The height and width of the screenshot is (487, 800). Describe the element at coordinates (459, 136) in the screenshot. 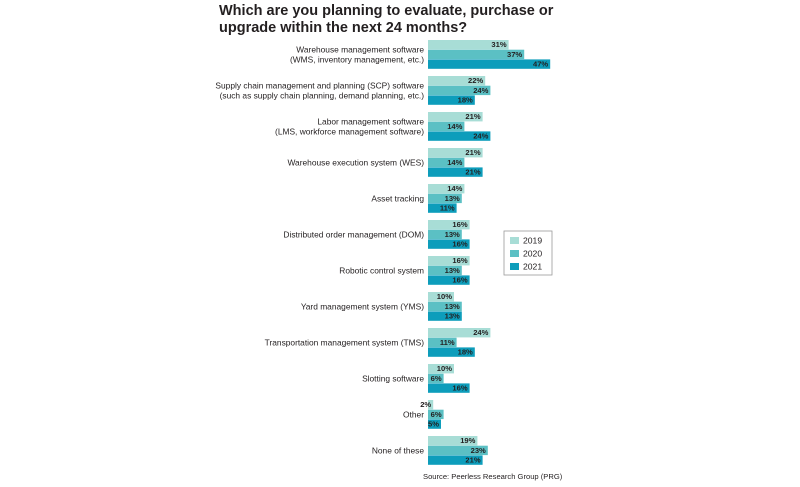

I see `bar-labor-management-software-2021` at that location.